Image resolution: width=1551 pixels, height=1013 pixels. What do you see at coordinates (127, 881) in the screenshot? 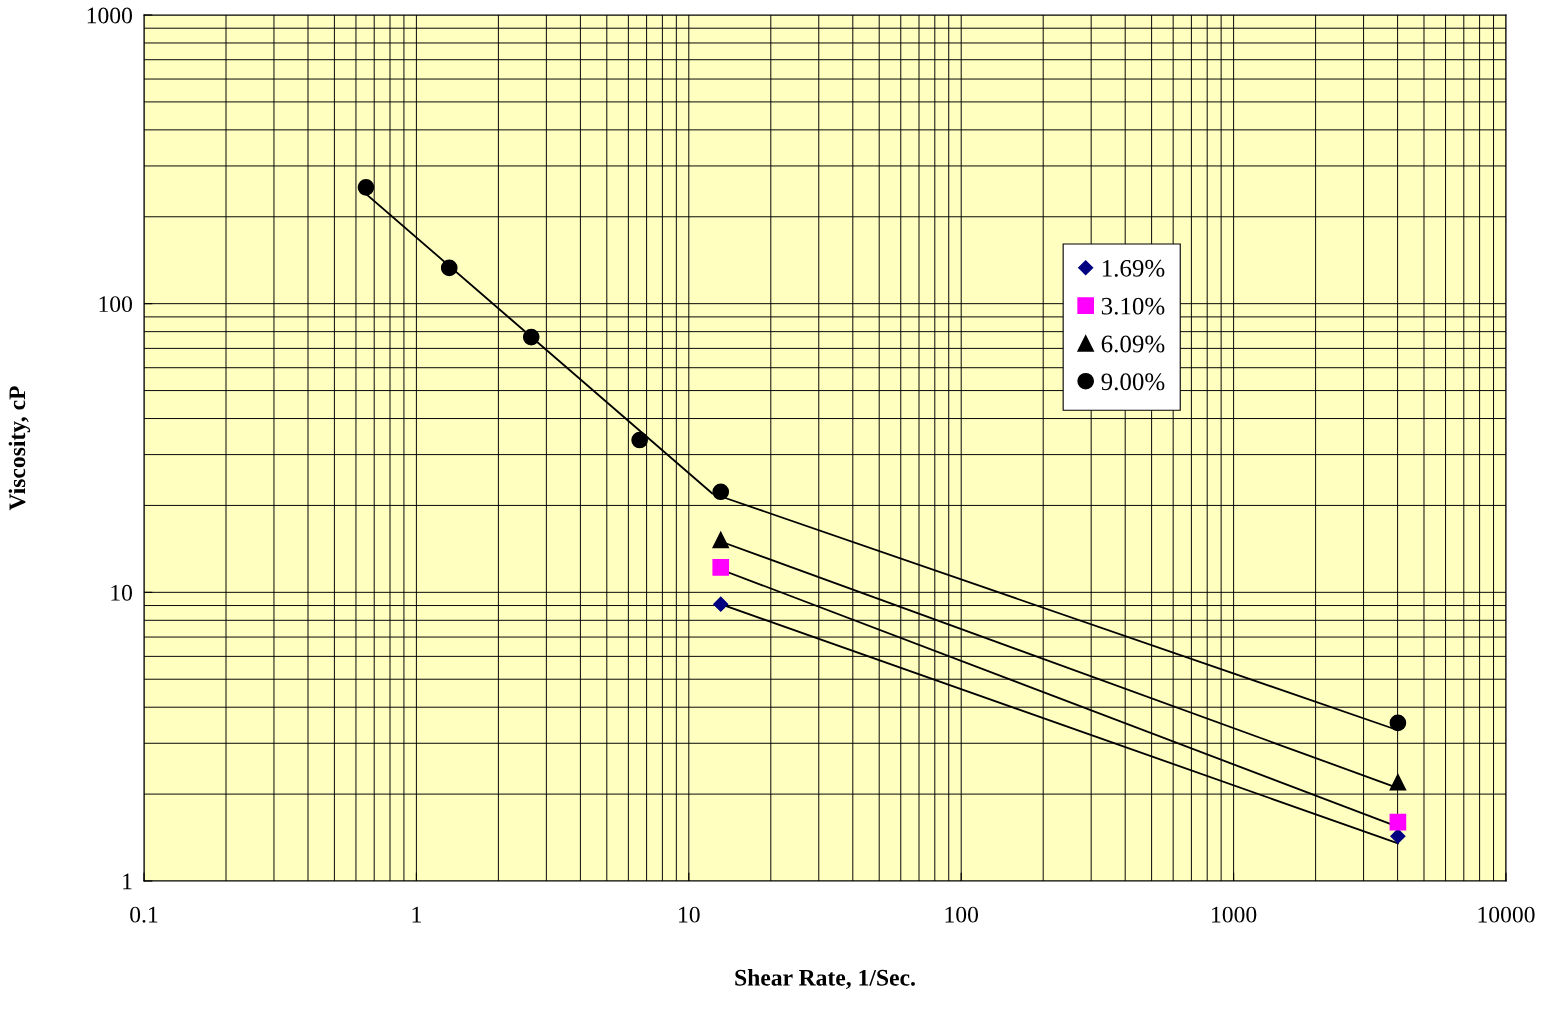
I see `y-tick-label: 1` at bounding box center [127, 881].